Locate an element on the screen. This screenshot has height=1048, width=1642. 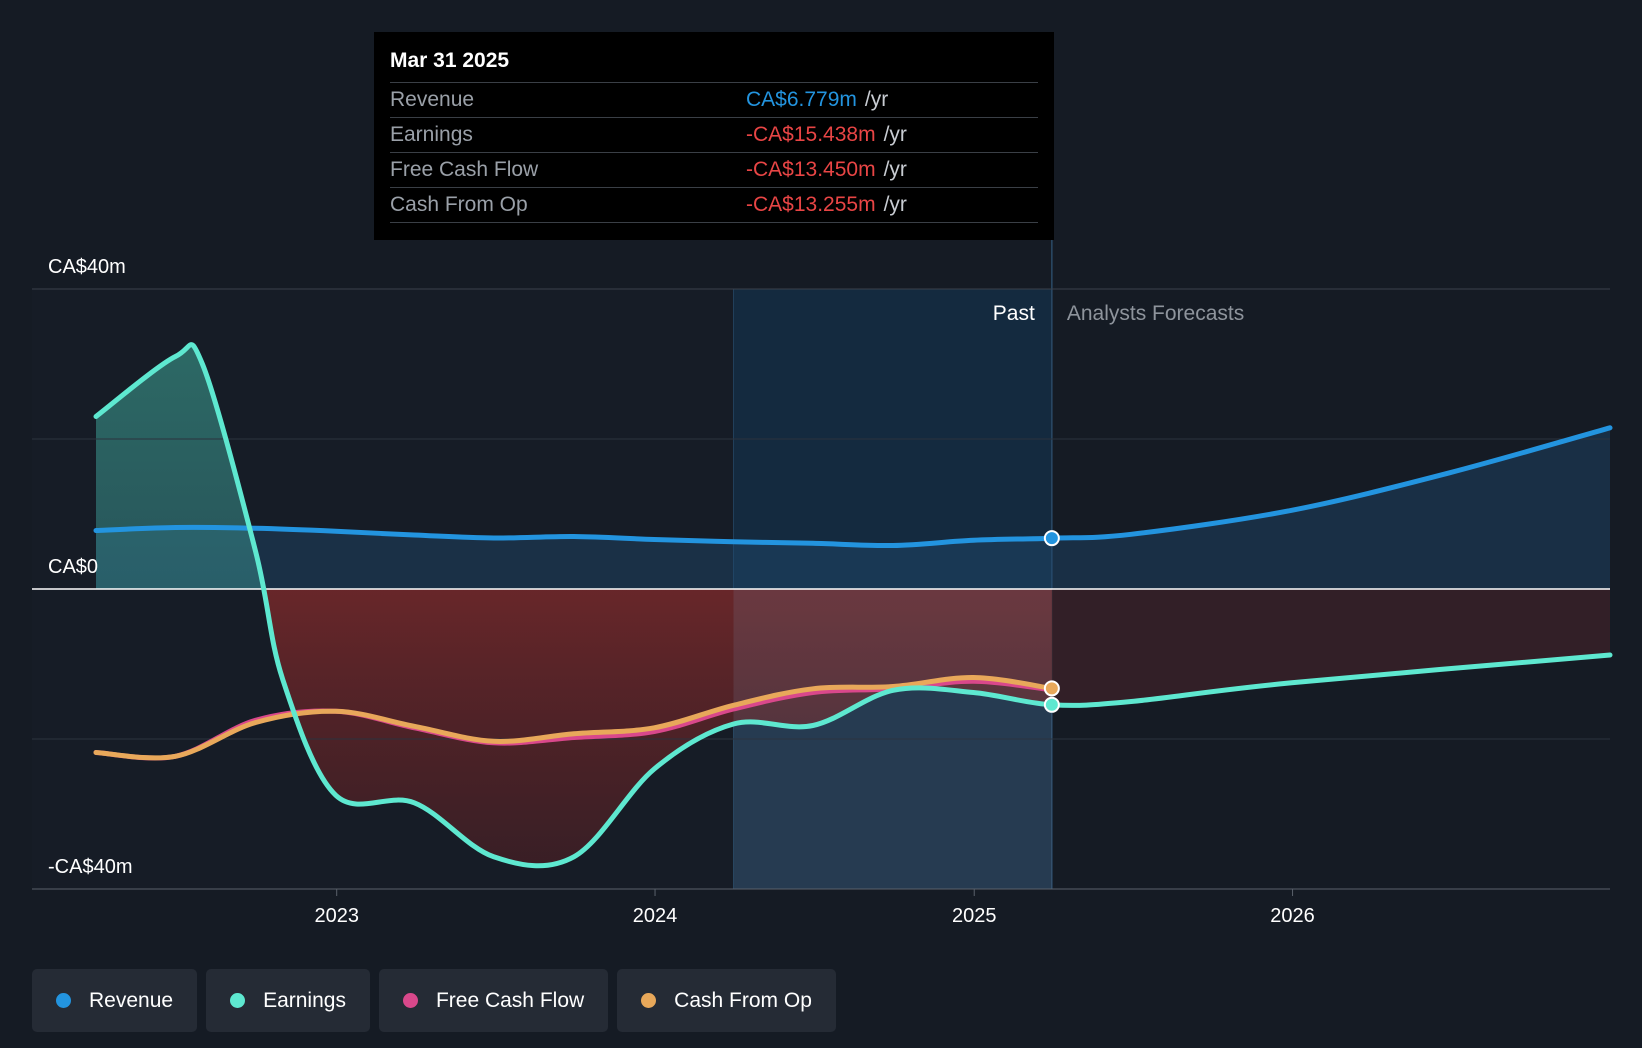
y-tick-label: -CA$40m is located at coordinates (90, 867).